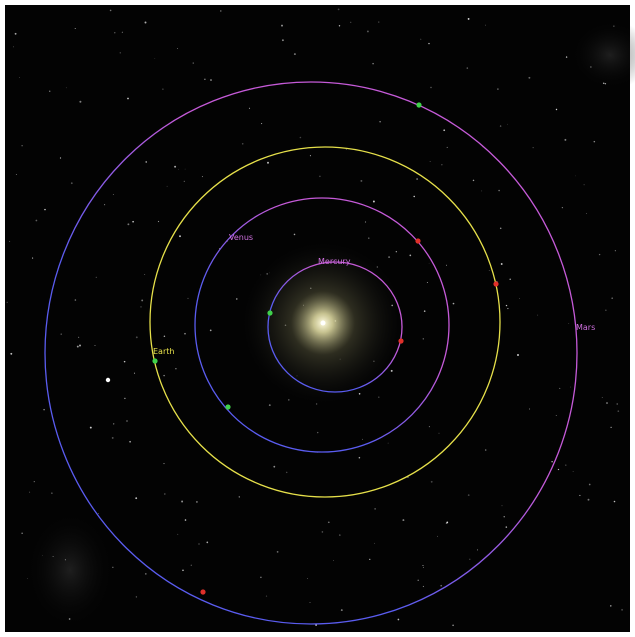 The width and height of the screenshot is (635, 637). I want to click on sun, so click(323, 323).